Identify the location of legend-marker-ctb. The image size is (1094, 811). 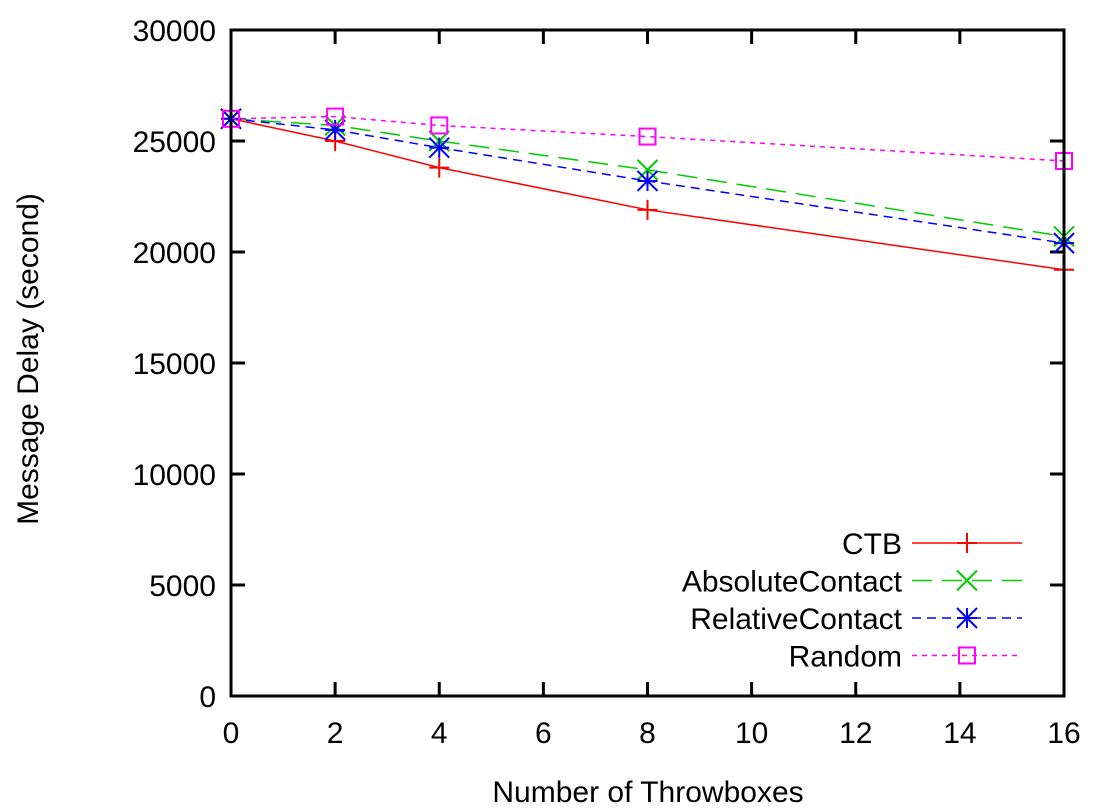
(967, 543).